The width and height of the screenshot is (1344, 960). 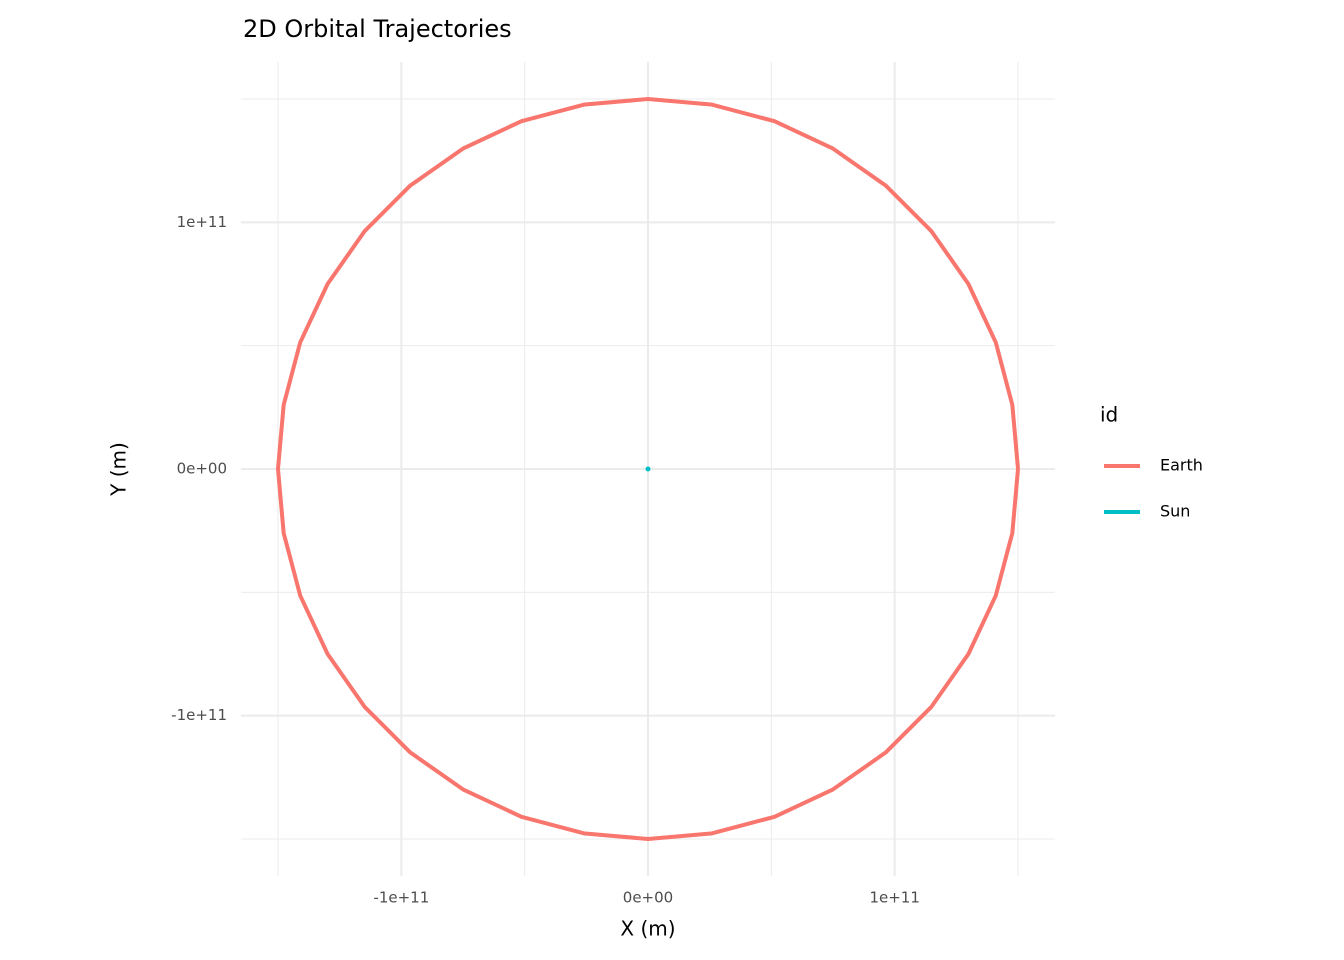 What do you see at coordinates (1181, 465) in the screenshot?
I see `legend-label: Earth` at bounding box center [1181, 465].